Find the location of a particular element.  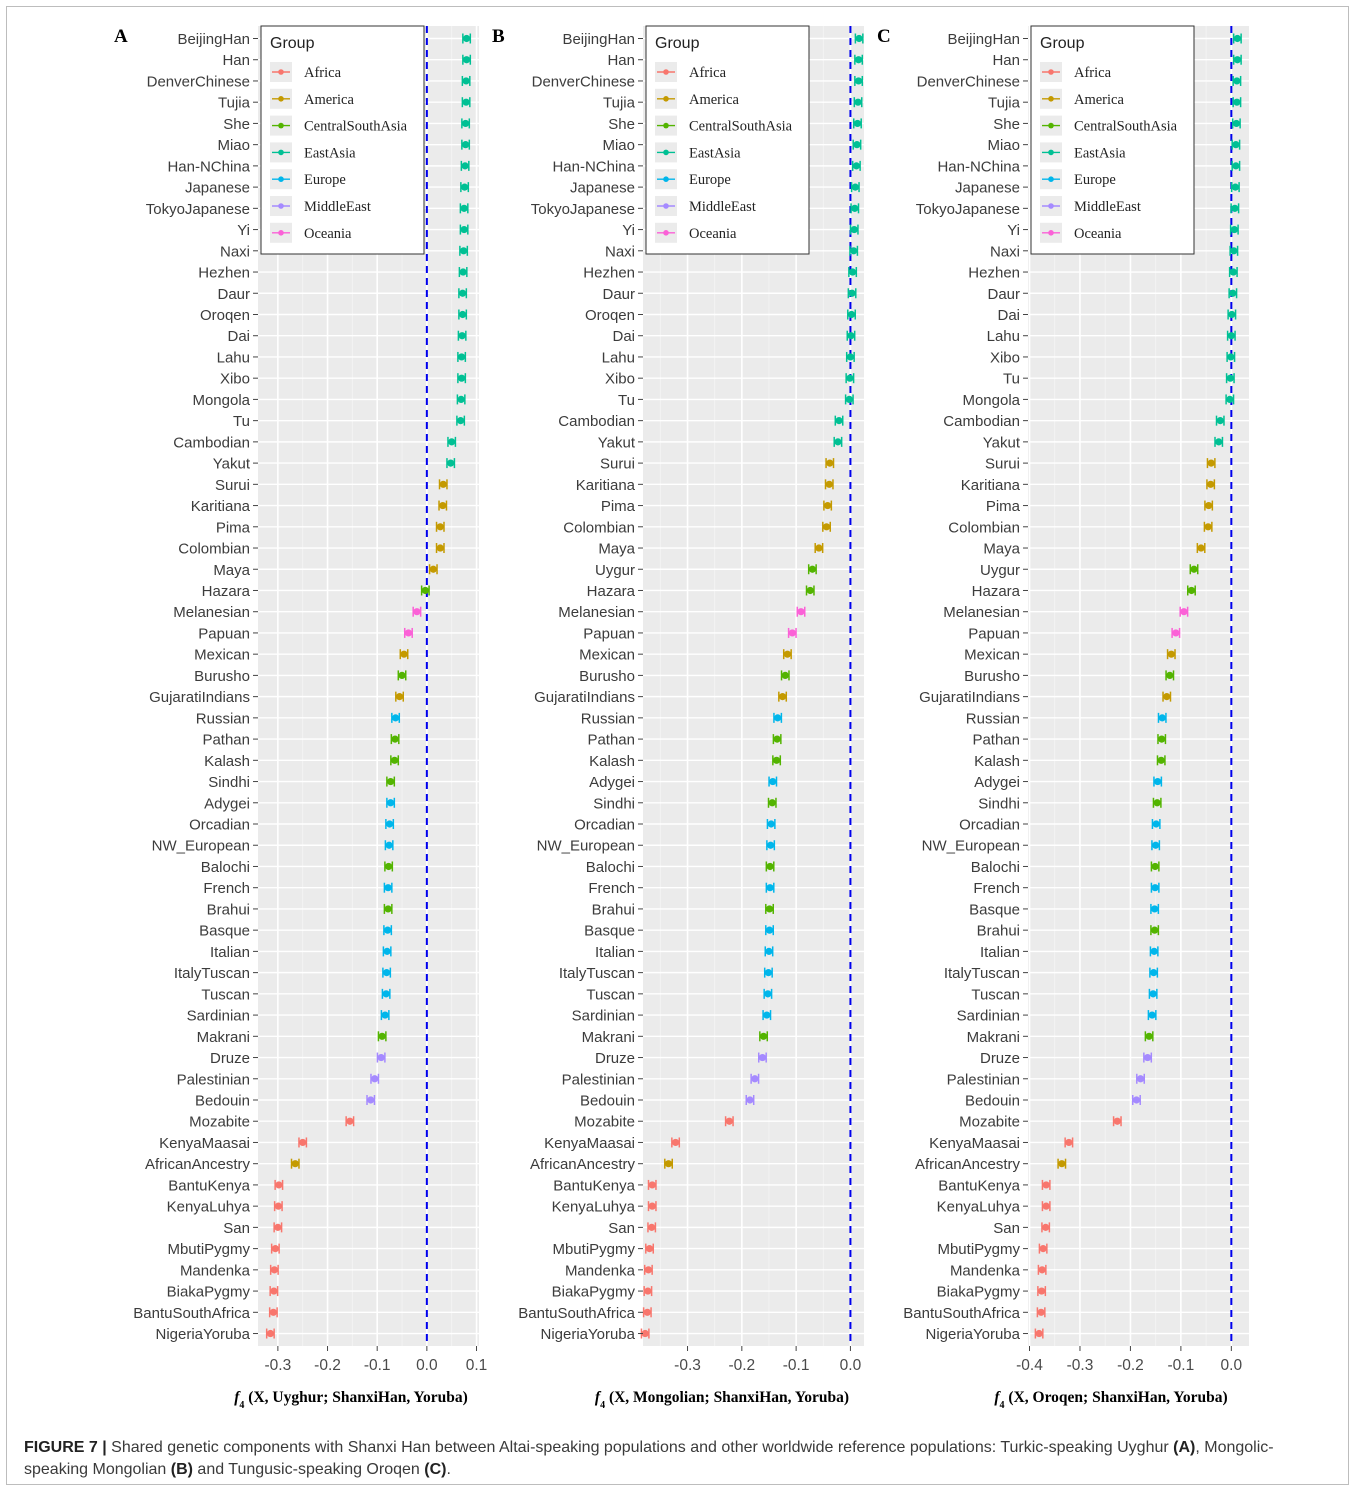

legend-entry-label: MiddleEast is located at coordinates (337, 207).